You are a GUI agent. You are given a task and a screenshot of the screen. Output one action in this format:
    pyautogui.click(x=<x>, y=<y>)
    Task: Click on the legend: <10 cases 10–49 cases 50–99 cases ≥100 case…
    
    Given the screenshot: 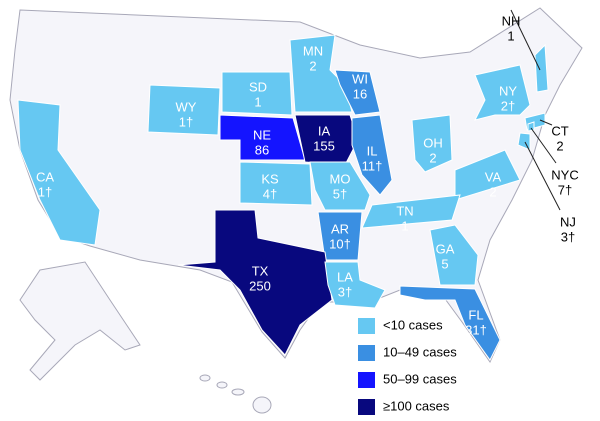 What is the action you would take?
    pyautogui.click(x=407, y=366)
    